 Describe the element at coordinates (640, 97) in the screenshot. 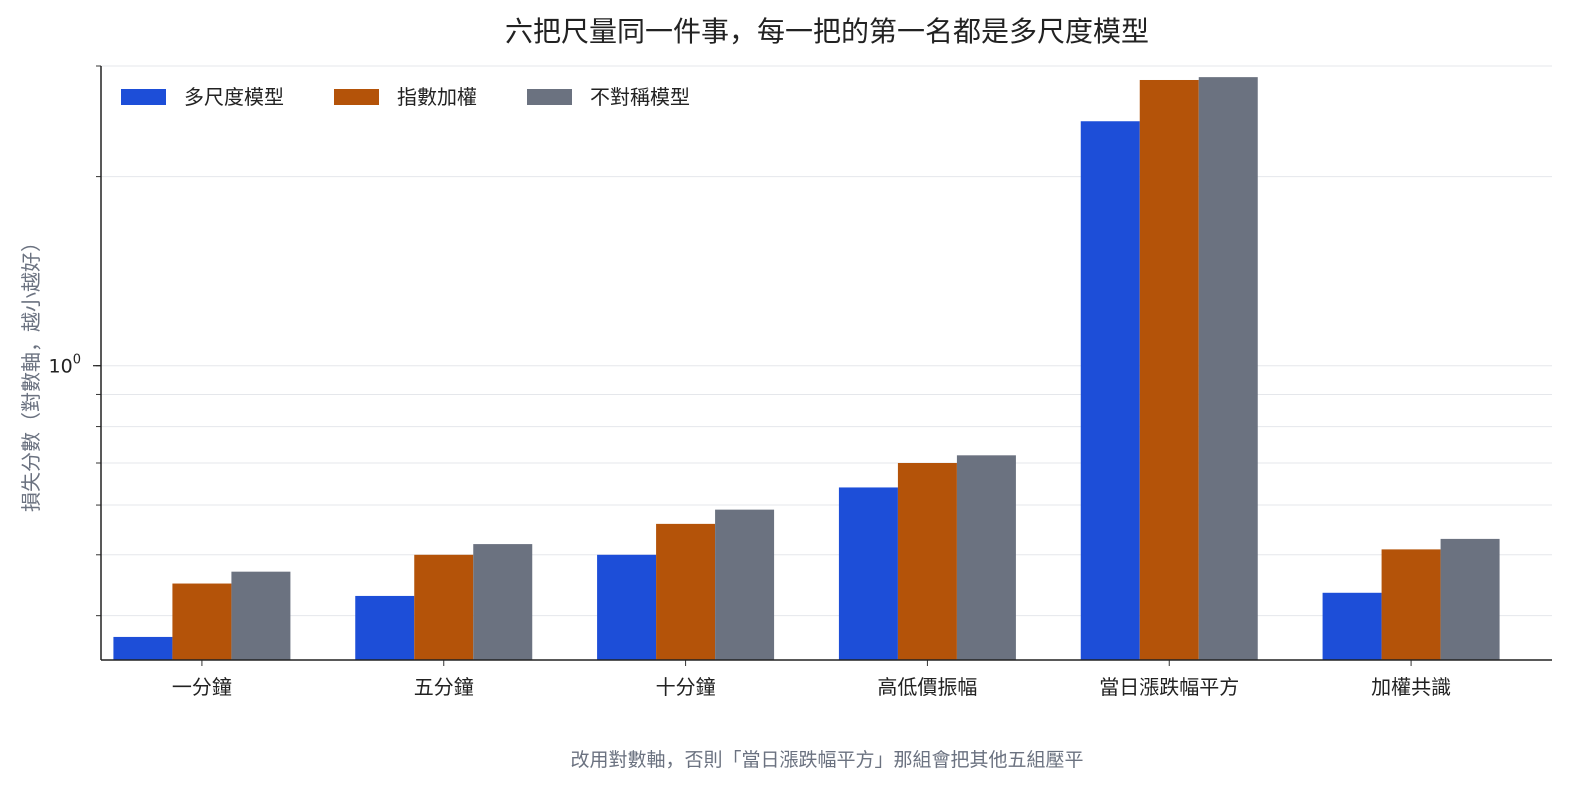

I see `legend-label-3: 不對稱模型` at that location.